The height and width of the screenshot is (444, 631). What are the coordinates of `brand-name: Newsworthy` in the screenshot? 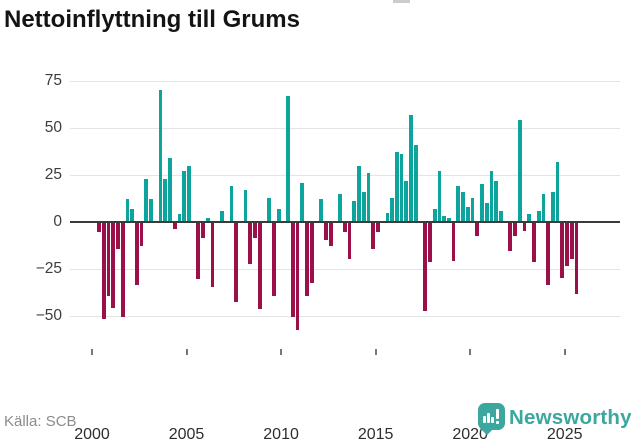 It's located at (570, 417).